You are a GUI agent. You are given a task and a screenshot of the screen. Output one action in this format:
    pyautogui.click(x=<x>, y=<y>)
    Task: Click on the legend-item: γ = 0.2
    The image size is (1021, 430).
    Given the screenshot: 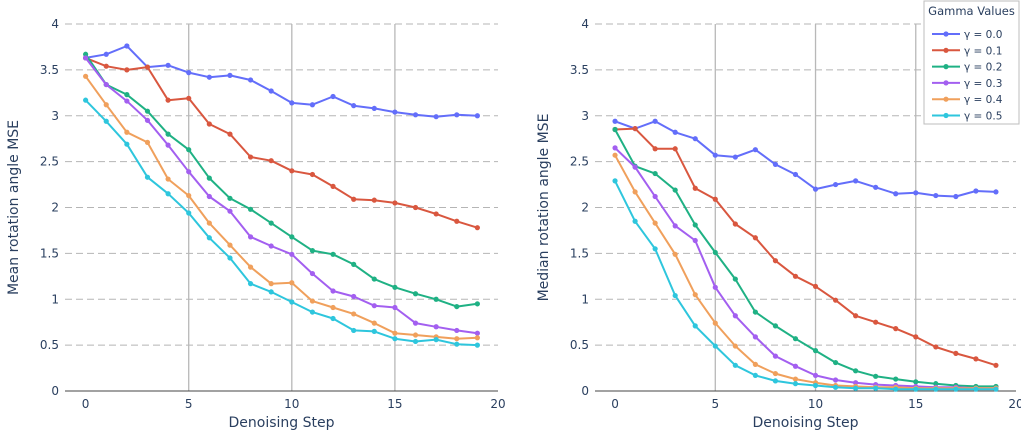 What is the action you would take?
    pyautogui.click(x=967, y=68)
    